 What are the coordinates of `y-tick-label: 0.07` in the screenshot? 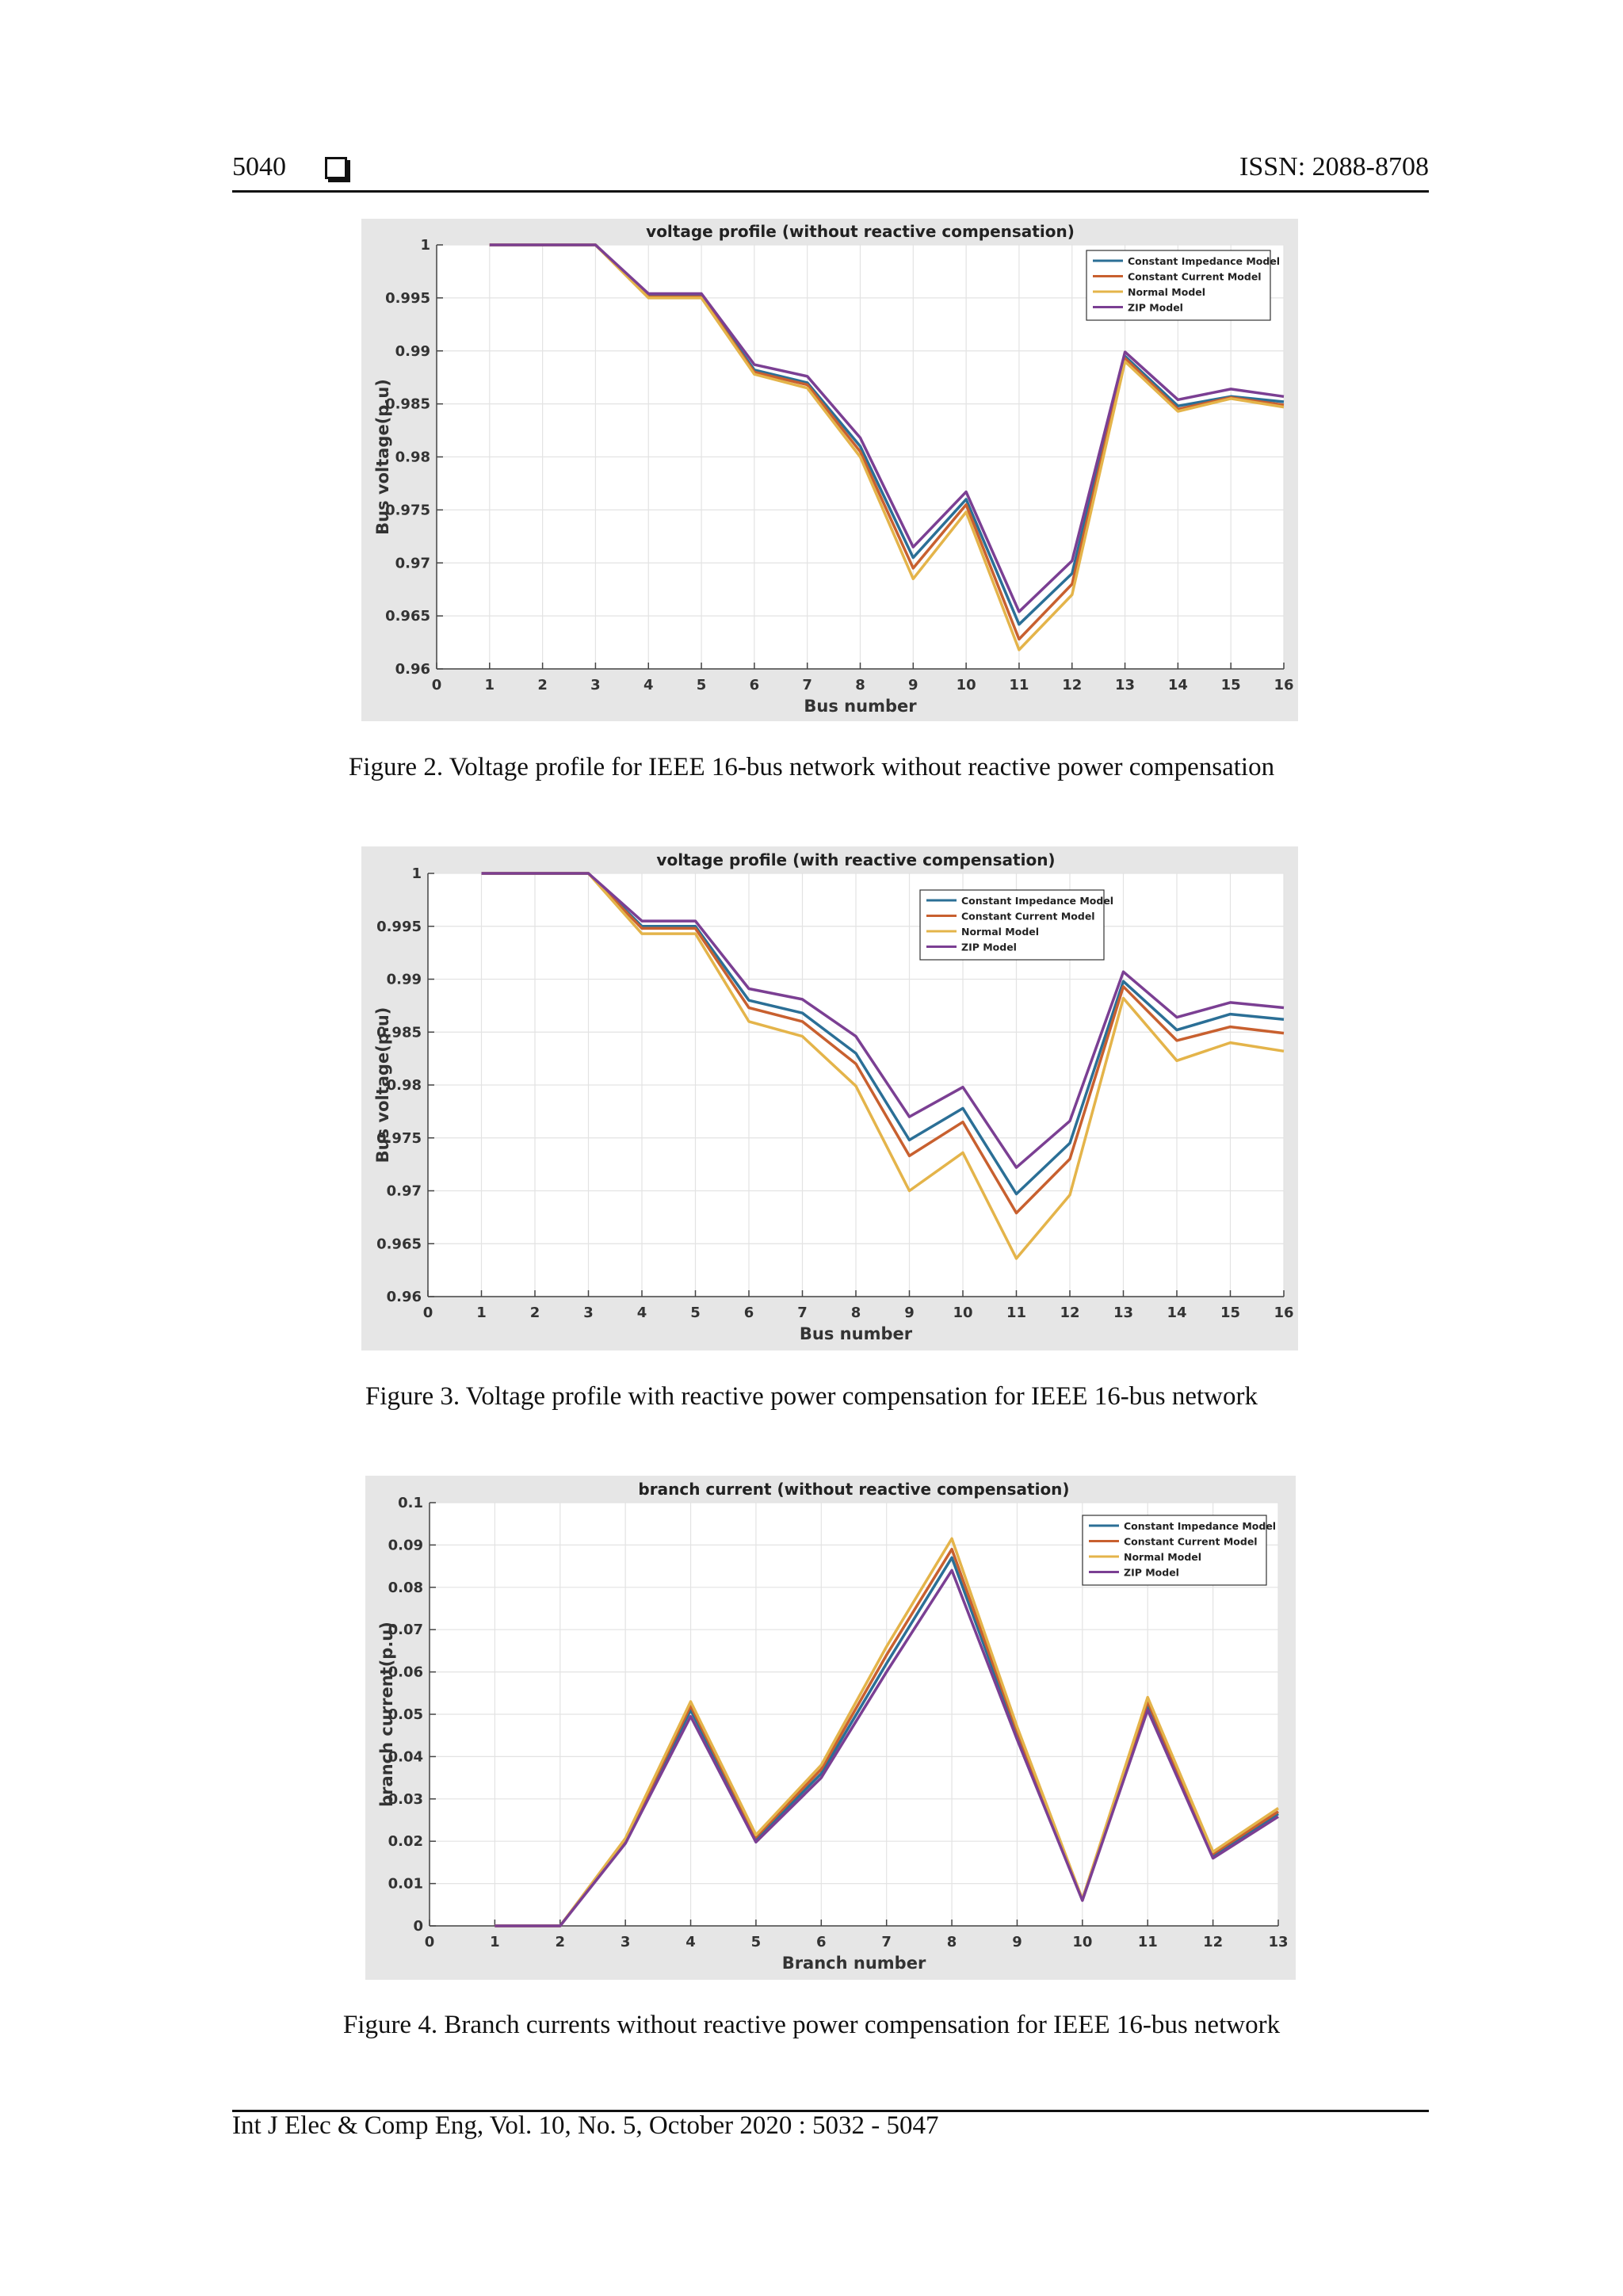 It's located at (405, 1630).